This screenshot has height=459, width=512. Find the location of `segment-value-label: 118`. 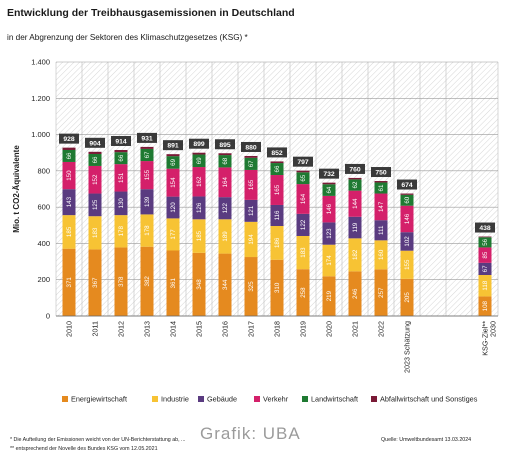

segment-value-label: 118 is located at coordinates (485, 285).